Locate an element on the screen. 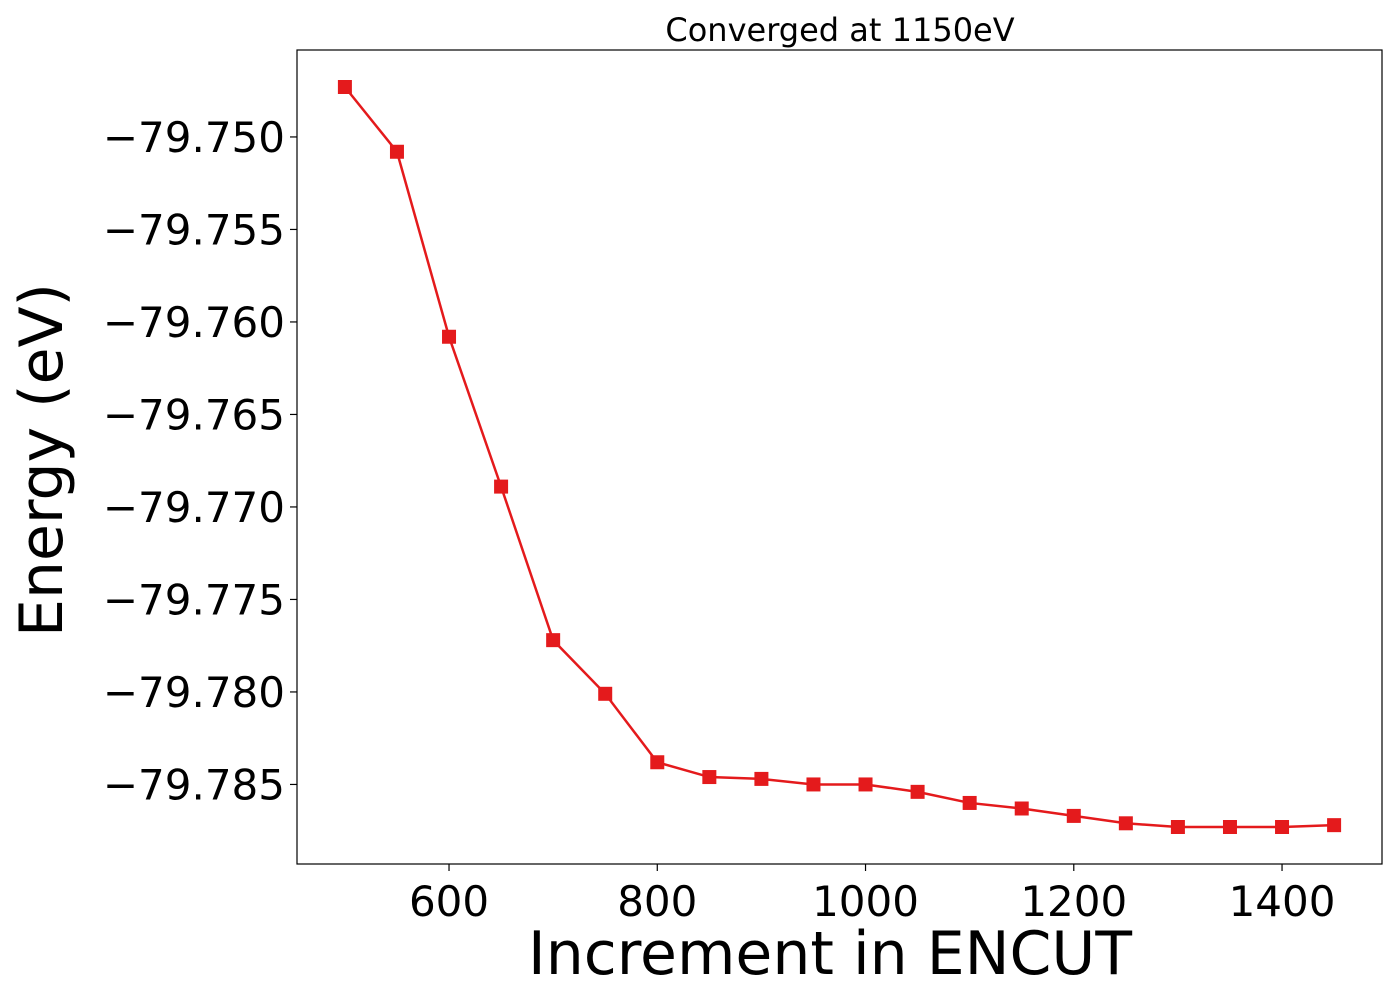 The image size is (1400, 1000). y-tick-label: −79.760 is located at coordinates (194, 322).